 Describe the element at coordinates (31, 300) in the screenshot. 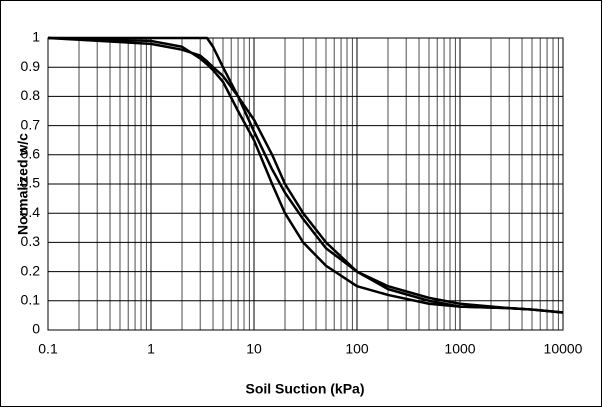

I see `y-tick-label: 0.1` at that location.